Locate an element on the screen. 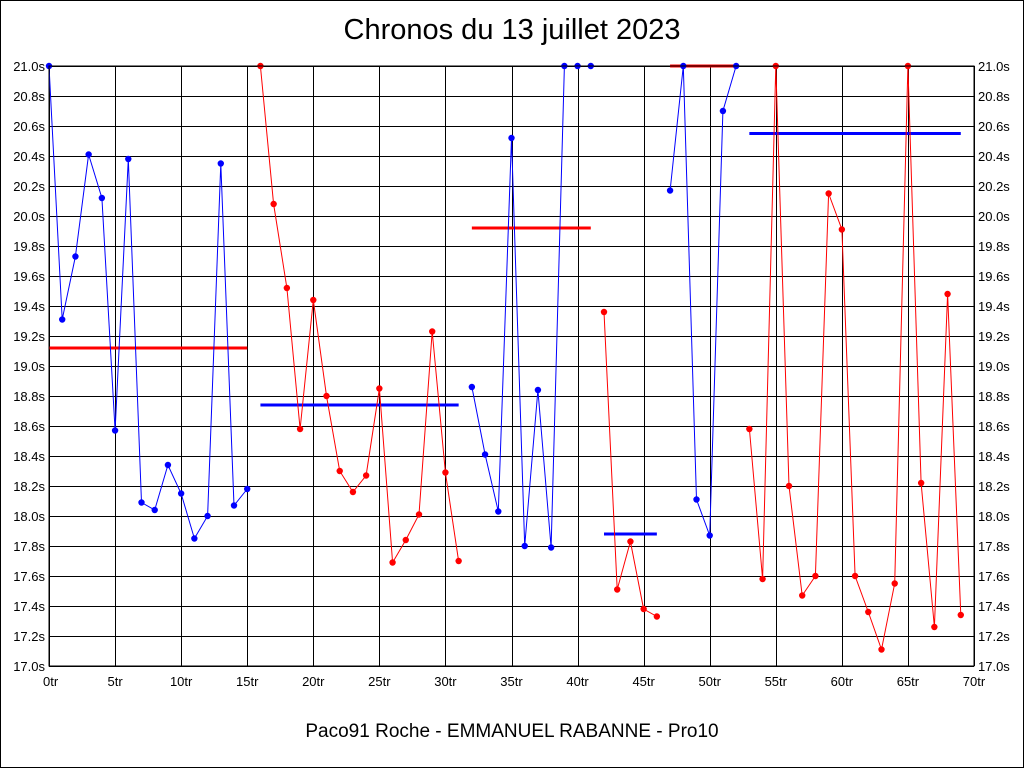 The width and height of the screenshot is (1024, 768). y-tick-label-left: 21.0s is located at coordinates (29, 66).